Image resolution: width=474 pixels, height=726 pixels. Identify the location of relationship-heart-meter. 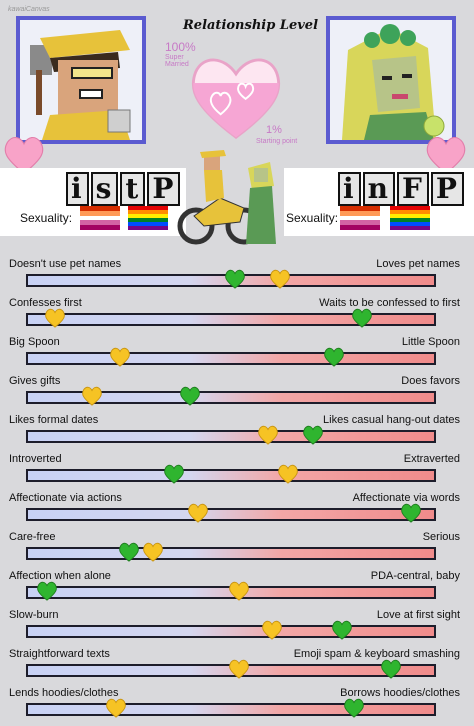
(236, 99).